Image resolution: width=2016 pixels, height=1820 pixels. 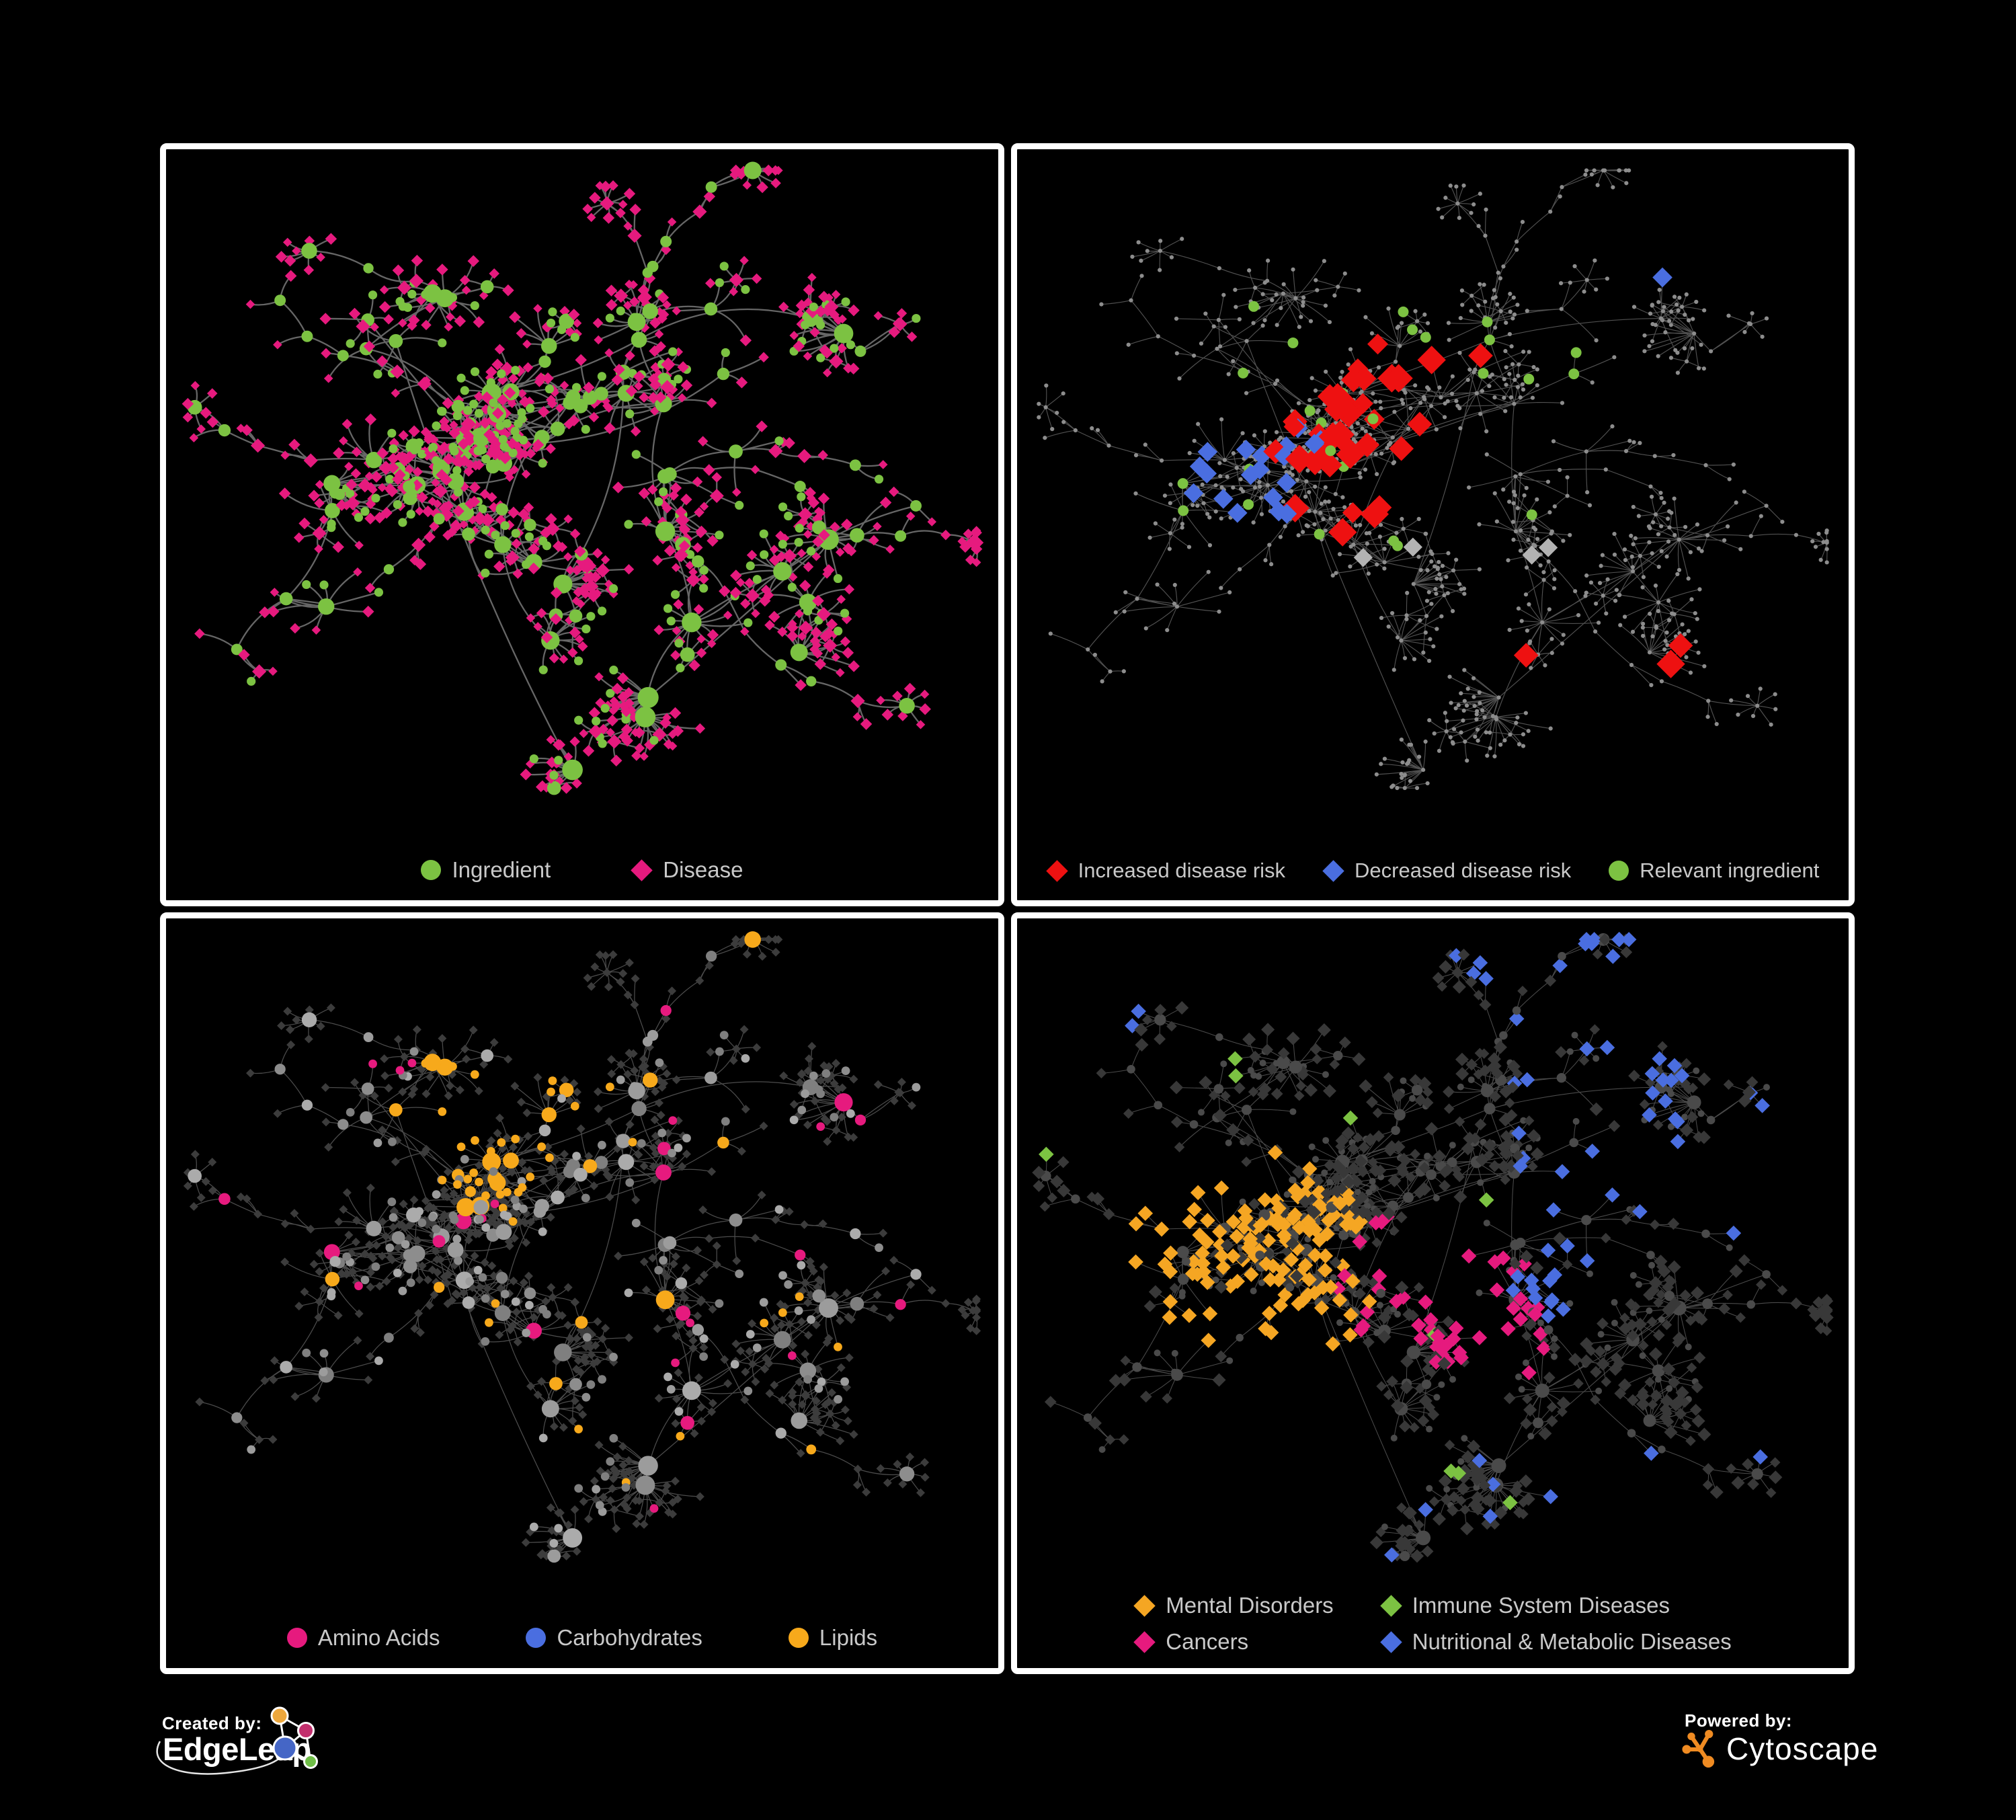 I want to click on edgeleap-node-magenta, so click(x=306, y=1730).